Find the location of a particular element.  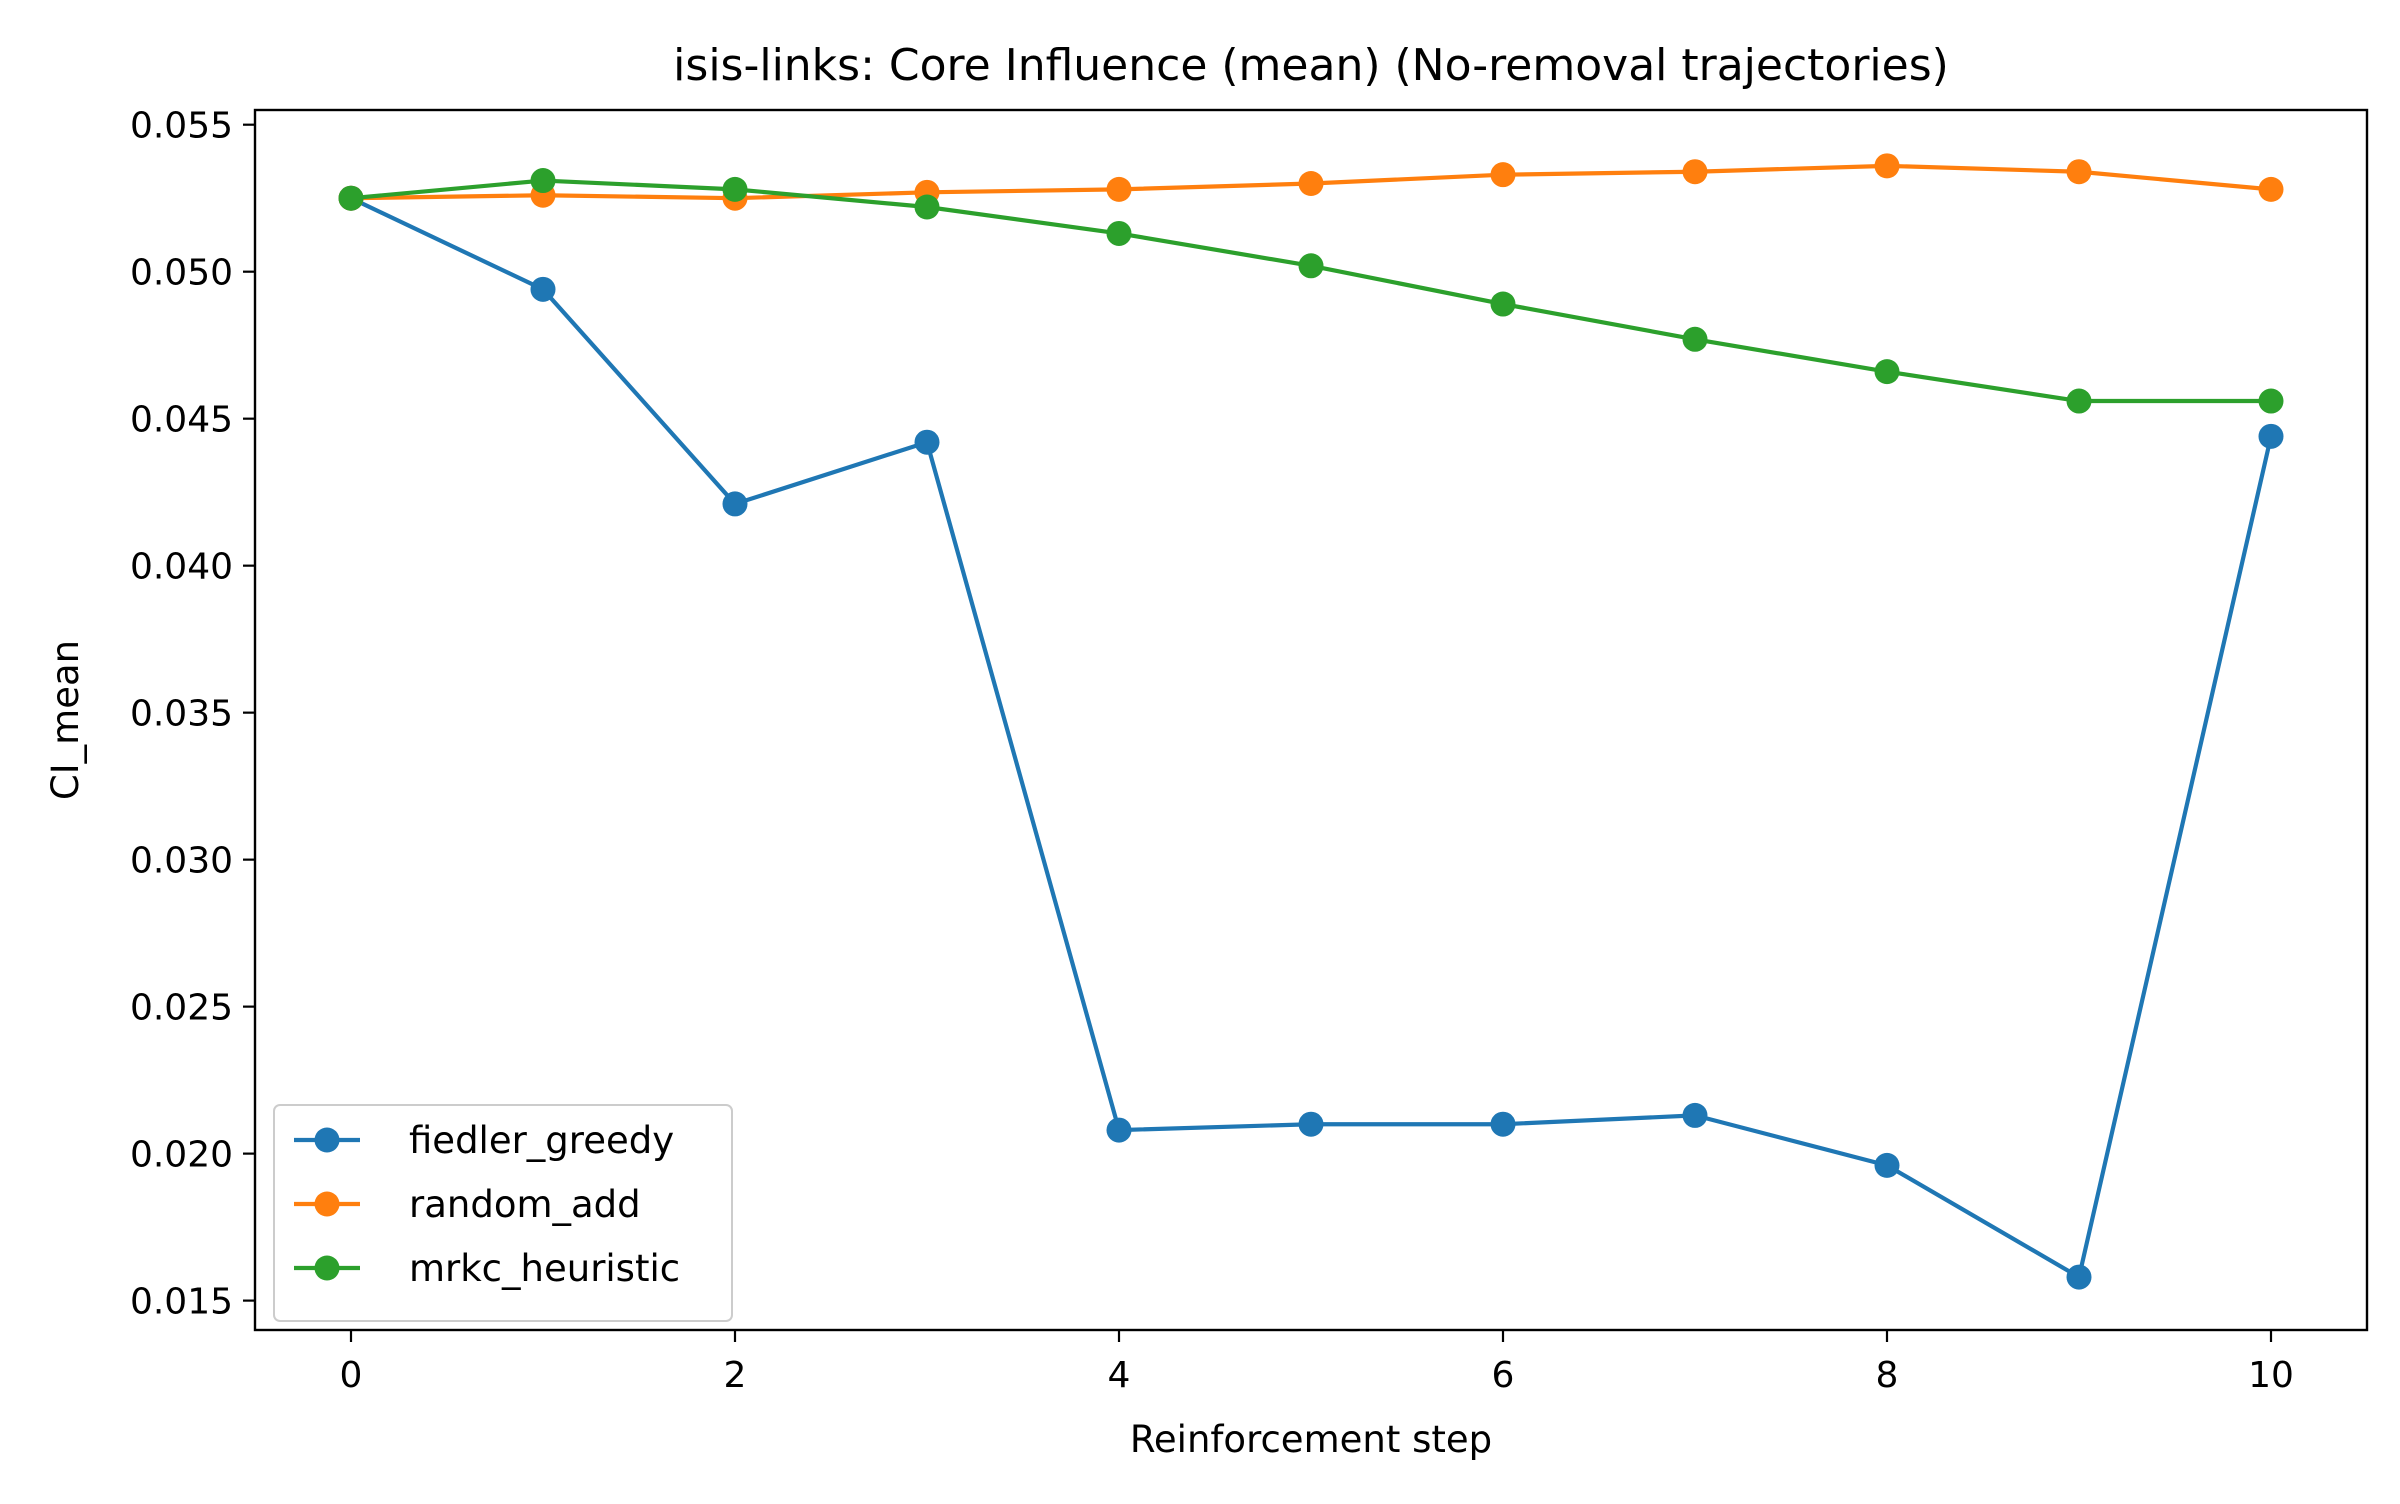

x-tick-label: 10 is located at coordinates (2271, 1375).